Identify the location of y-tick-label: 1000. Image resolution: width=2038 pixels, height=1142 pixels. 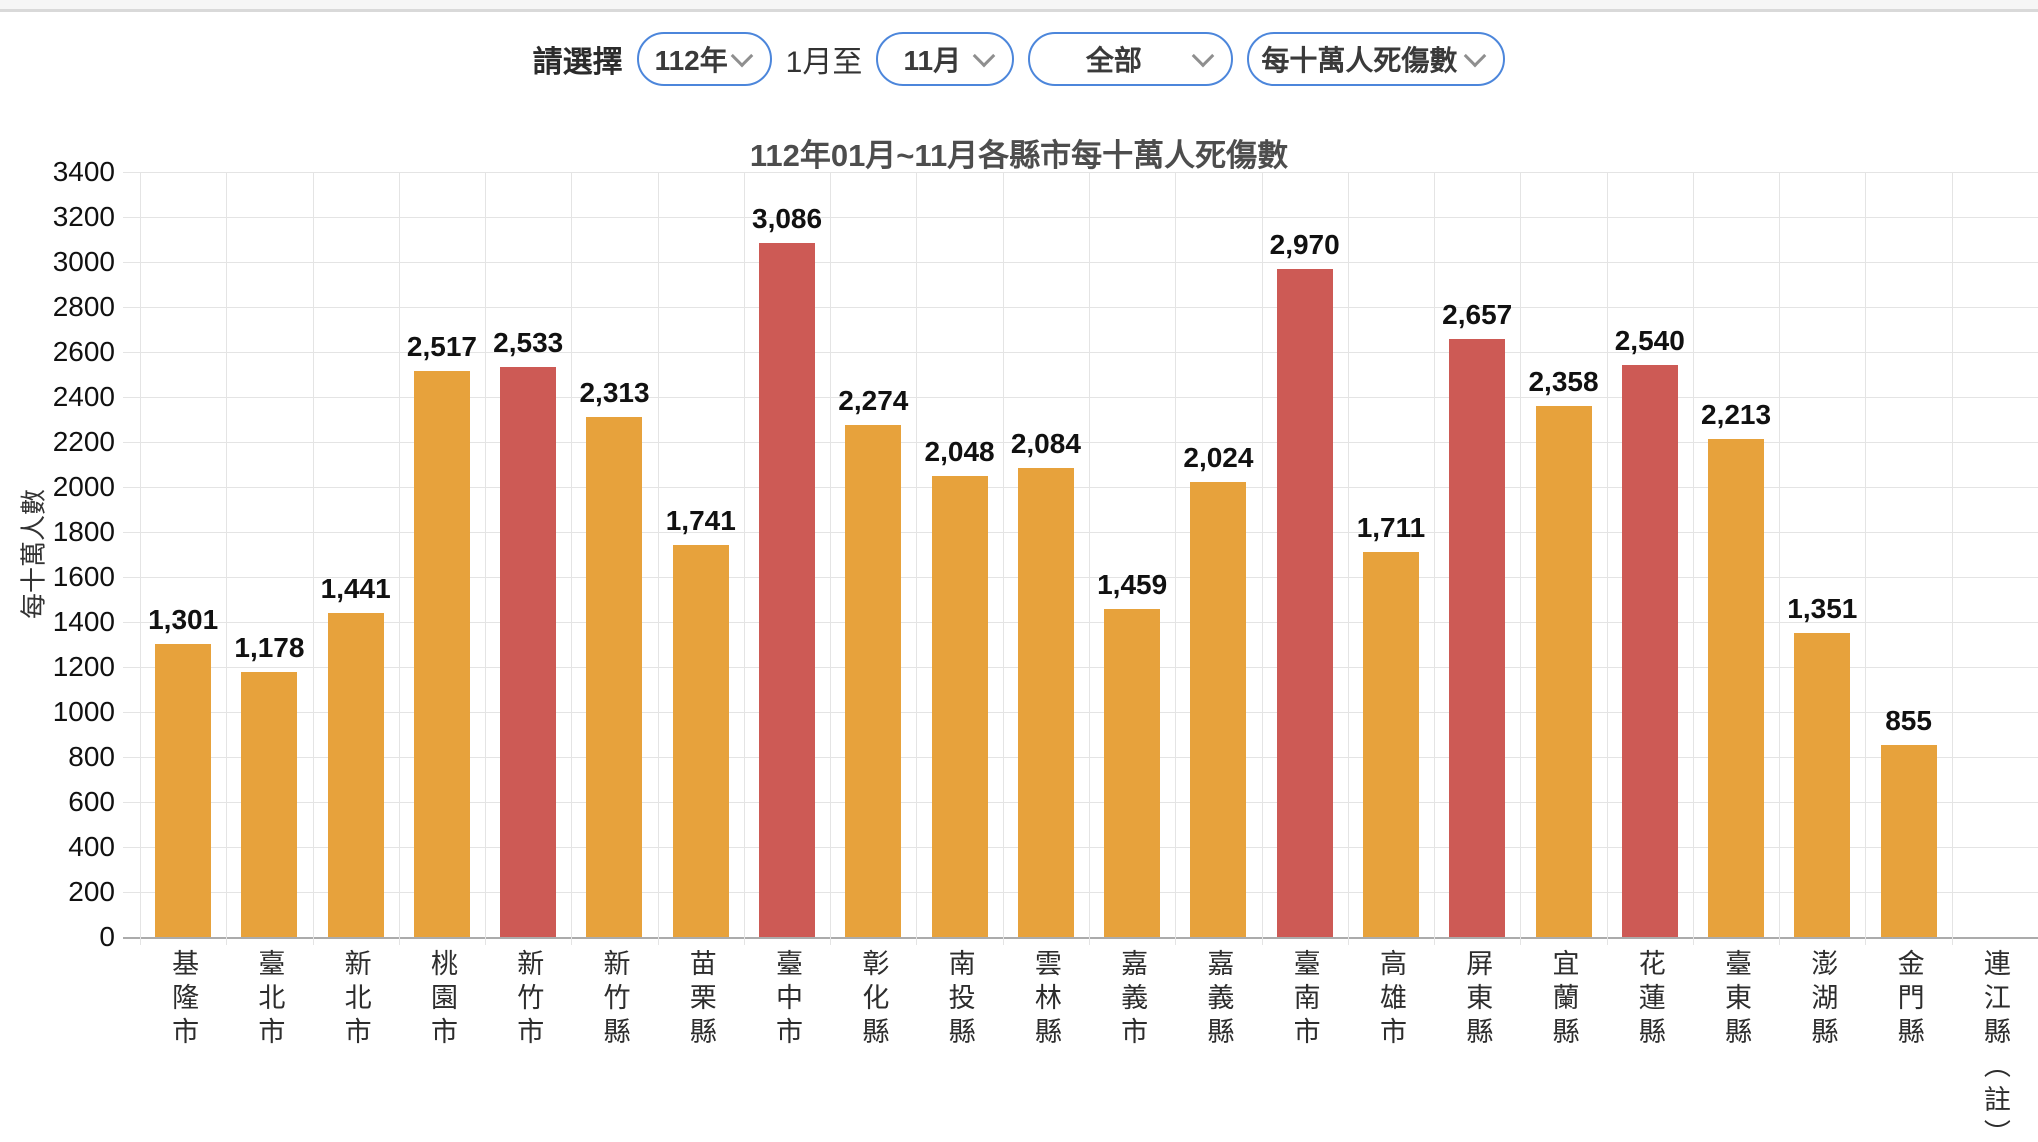
(83, 711).